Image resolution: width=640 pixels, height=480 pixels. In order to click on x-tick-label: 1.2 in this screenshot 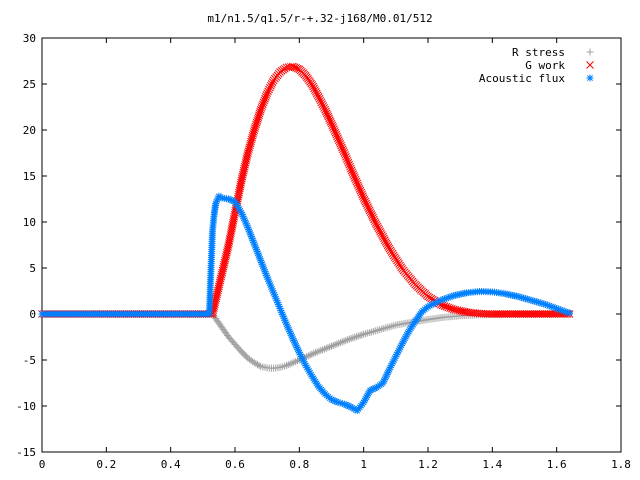, I will do `click(428, 464)`.